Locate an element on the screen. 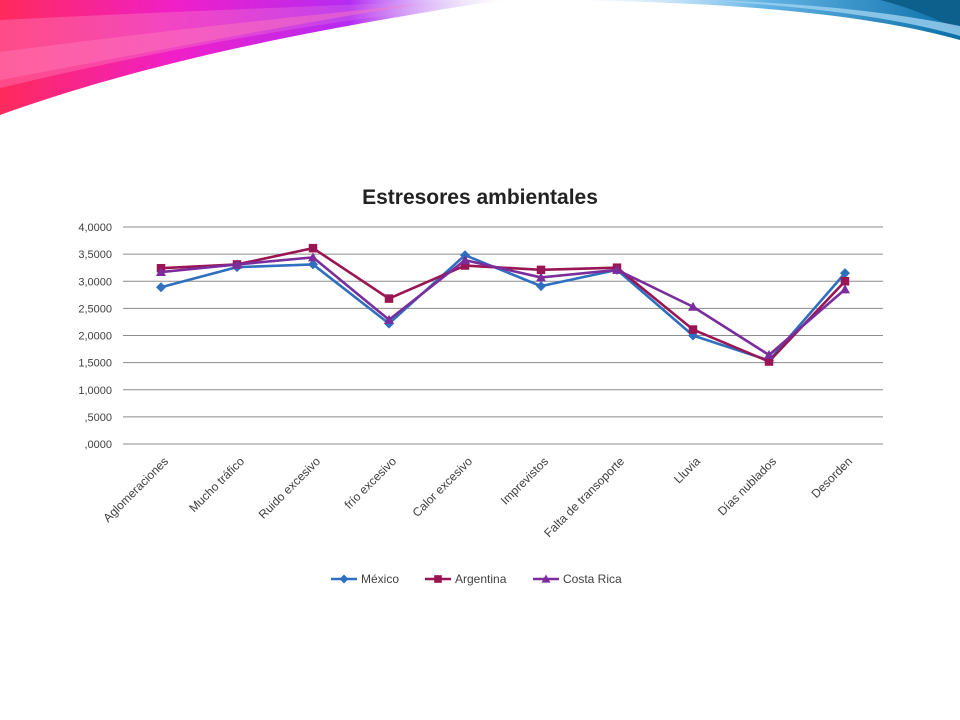 This screenshot has width=960, height=720. y-tick-label: ,0000 is located at coordinates (98, 445).